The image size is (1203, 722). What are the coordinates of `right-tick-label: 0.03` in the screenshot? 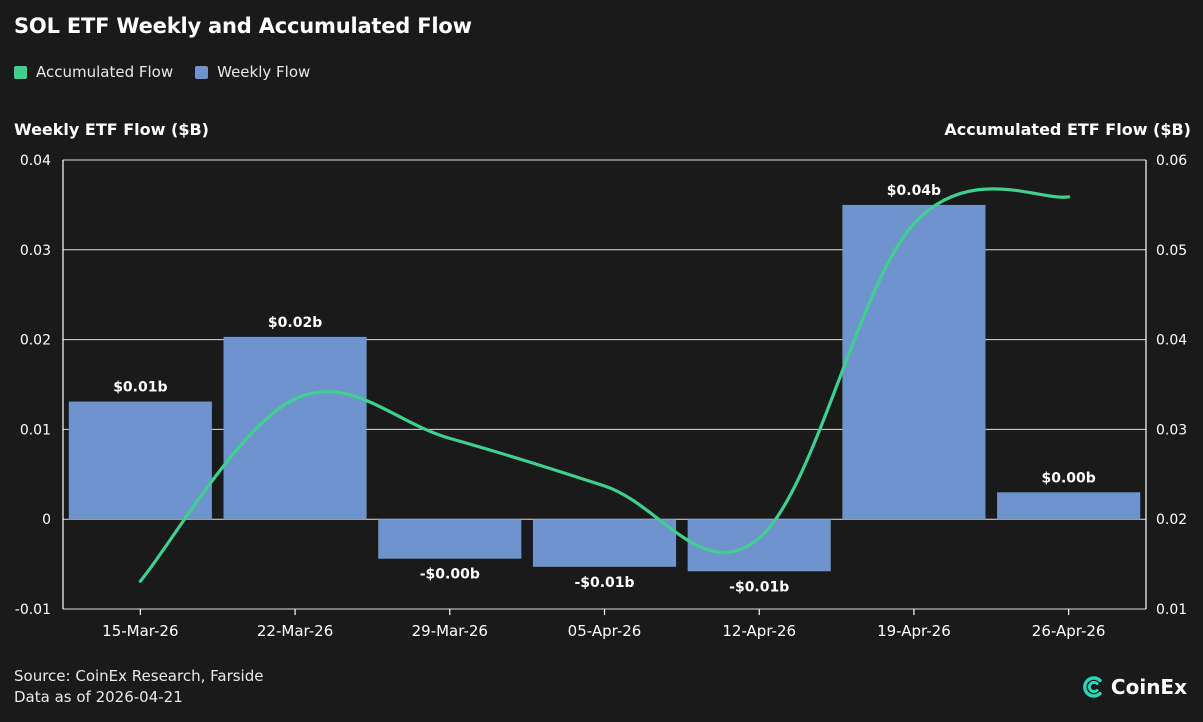 It's located at (1171, 430).